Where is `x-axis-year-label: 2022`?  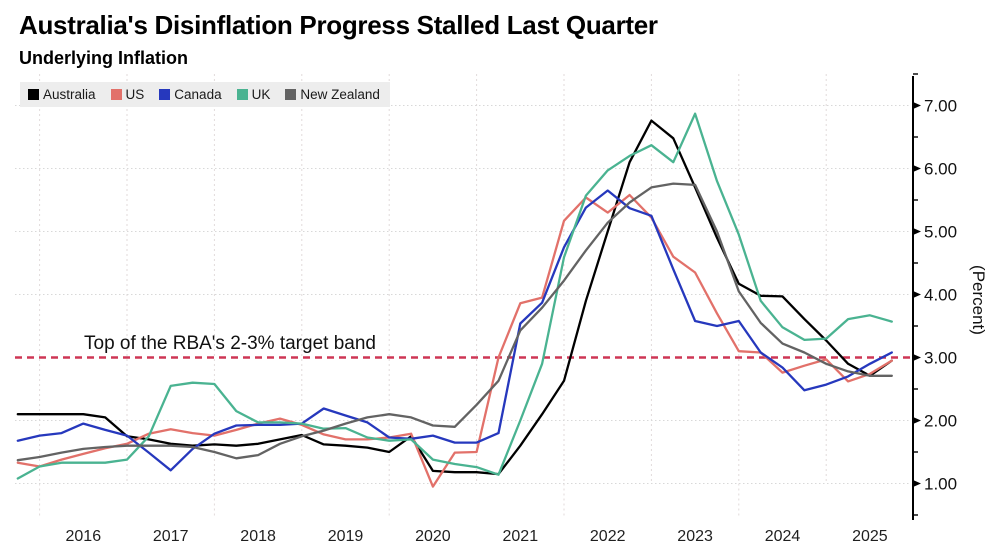
x-axis-year-label: 2022 is located at coordinates (608, 536).